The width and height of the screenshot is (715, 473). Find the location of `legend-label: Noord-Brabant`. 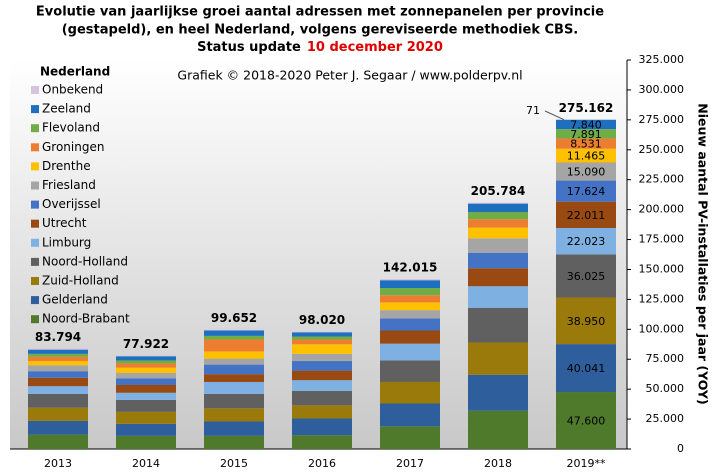

legend-label: Noord-Brabant is located at coordinates (86, 319).